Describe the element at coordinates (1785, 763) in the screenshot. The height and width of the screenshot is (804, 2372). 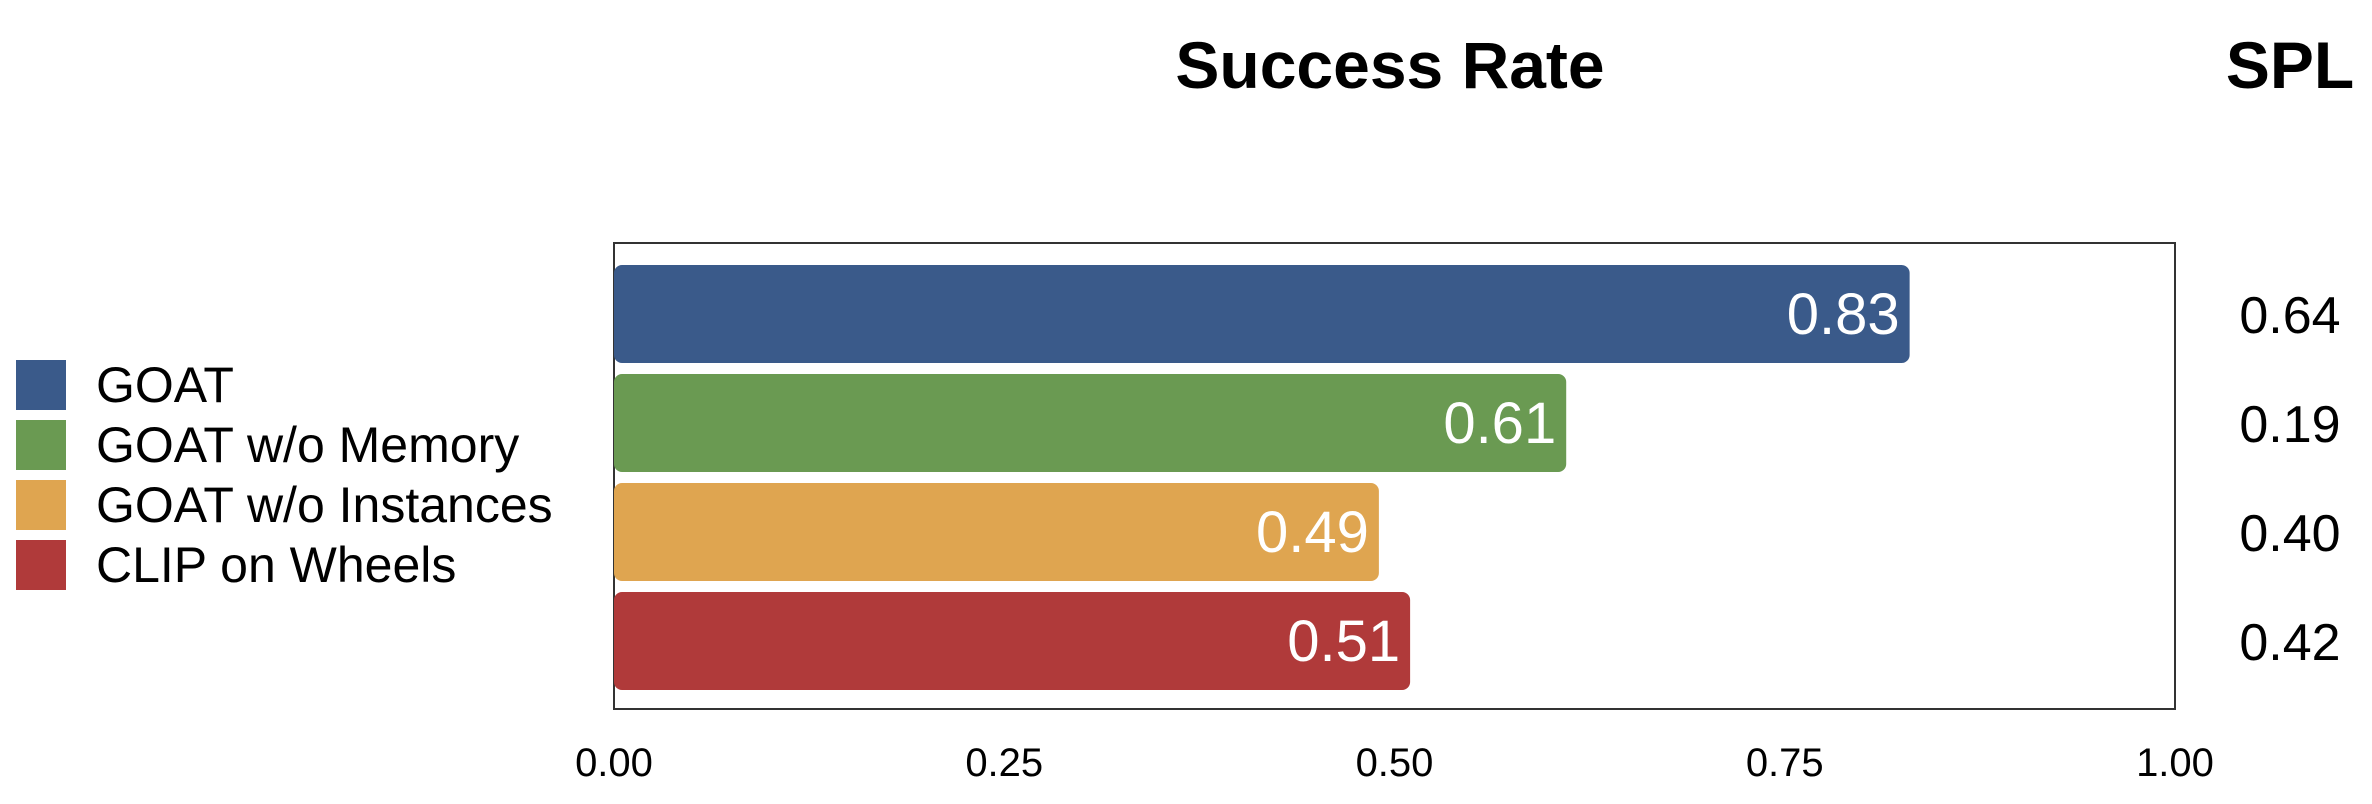
I see `x-tick-label: 0.75` at that location.